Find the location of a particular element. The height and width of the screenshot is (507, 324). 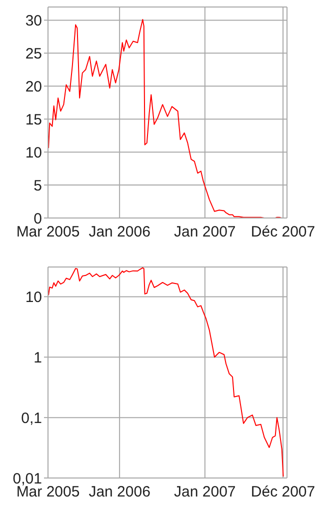

y-tick-label: 25 is located at coordinates (33, 53).